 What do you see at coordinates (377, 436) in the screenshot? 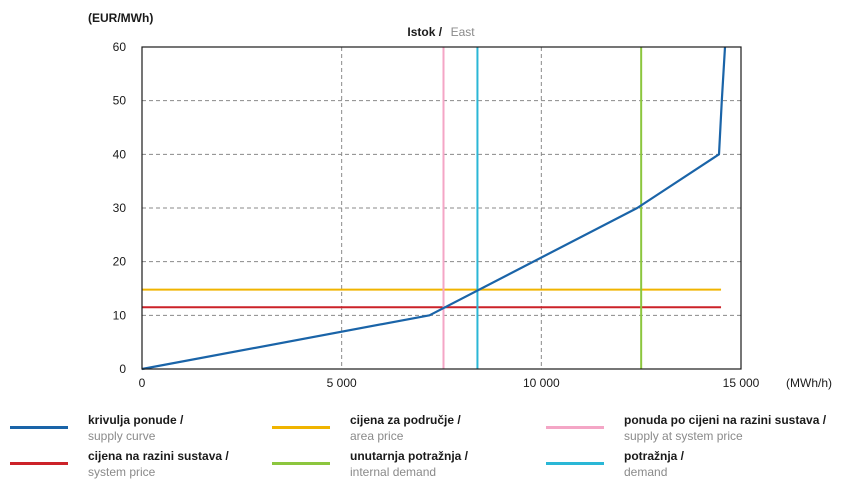
I see `legend-label-en: area price` at bounding box center [377, 436].